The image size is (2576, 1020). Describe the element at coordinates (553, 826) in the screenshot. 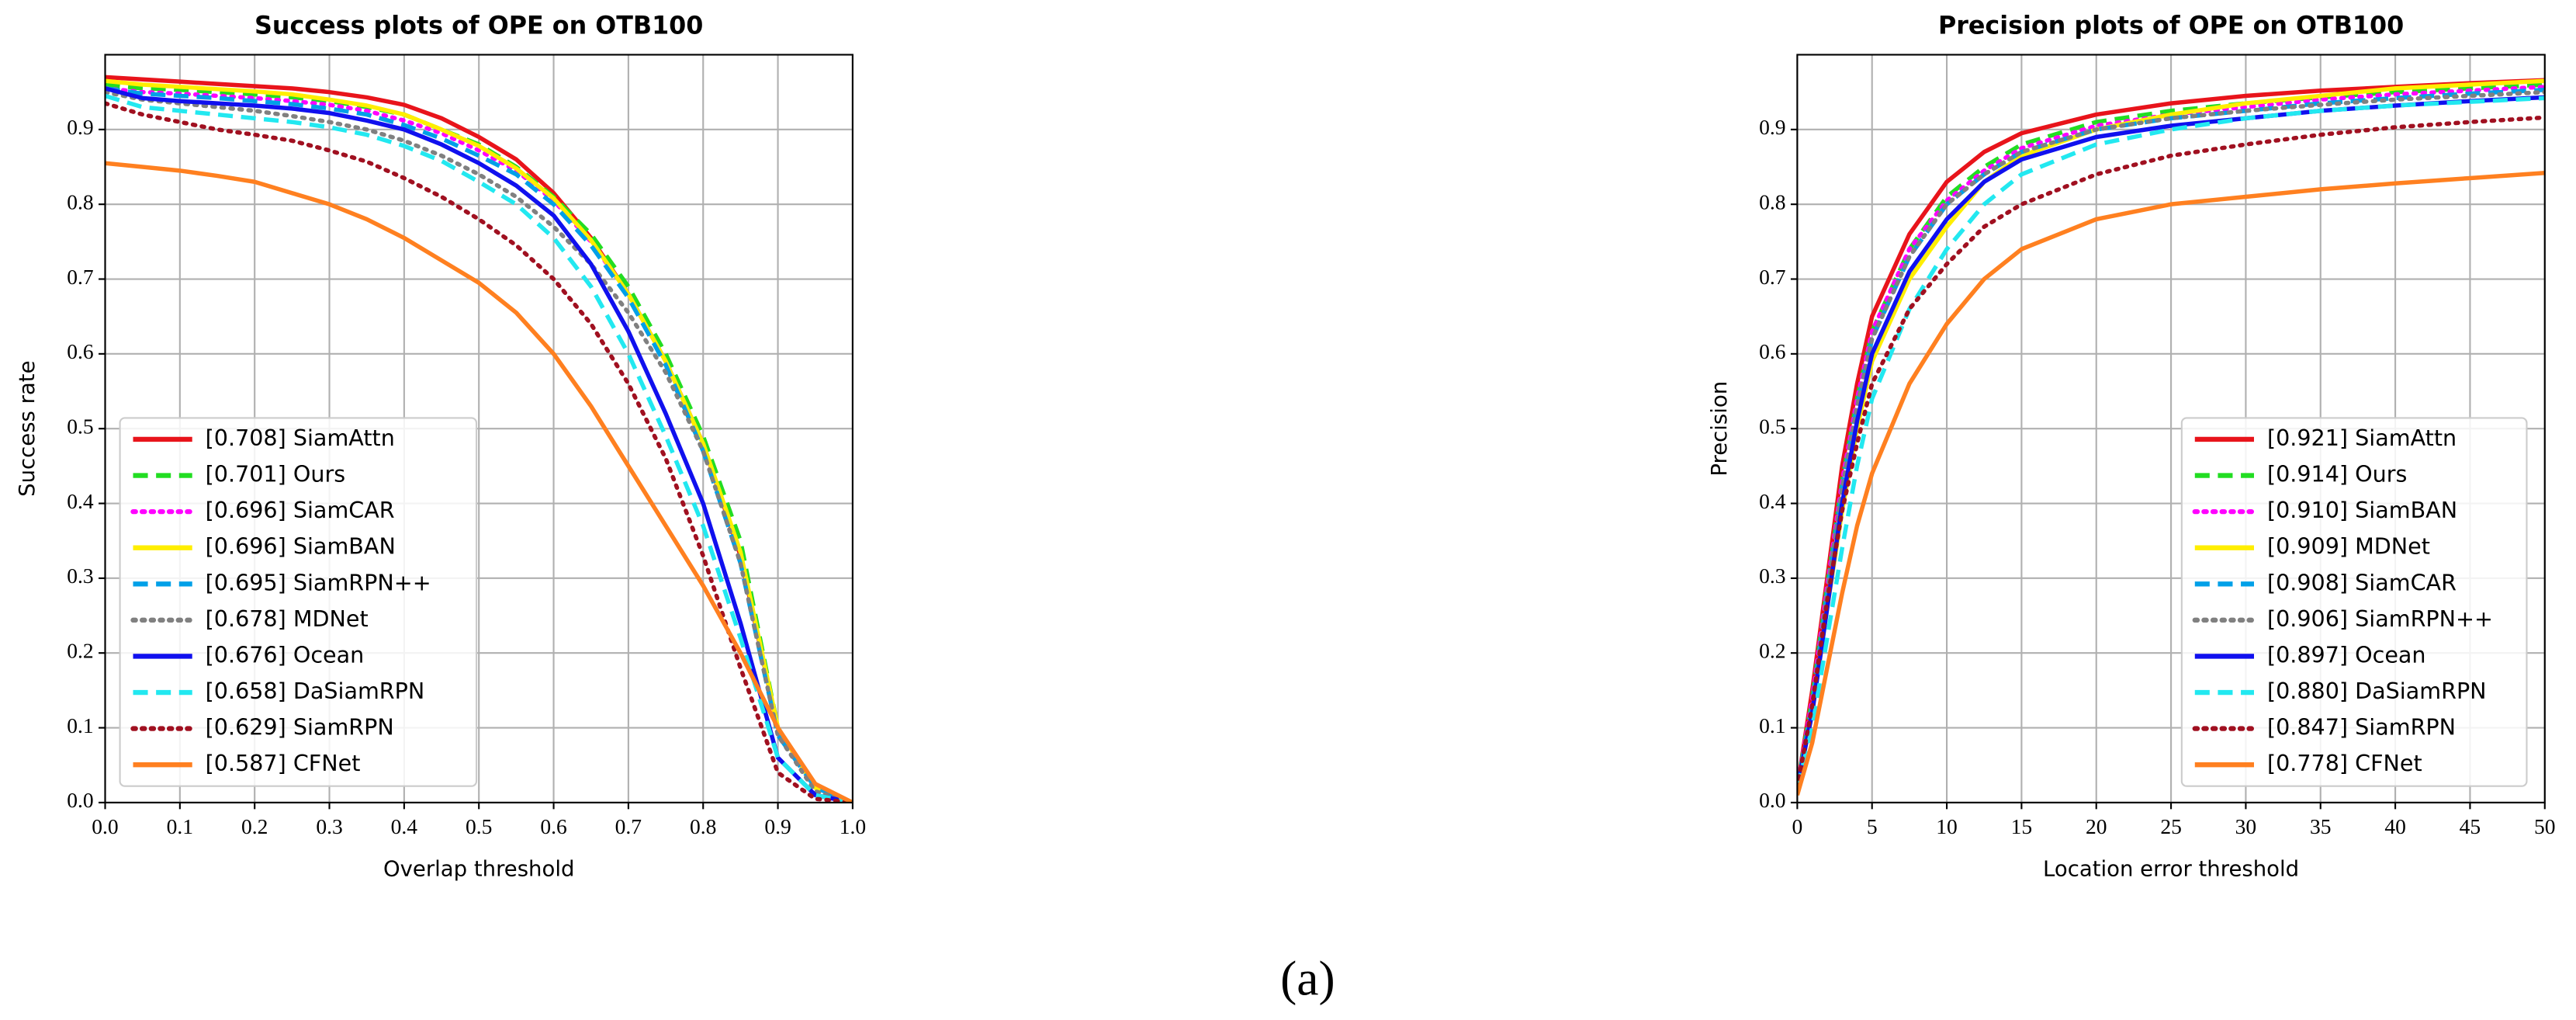

I see `x-tick-label: 0.6` at that location.